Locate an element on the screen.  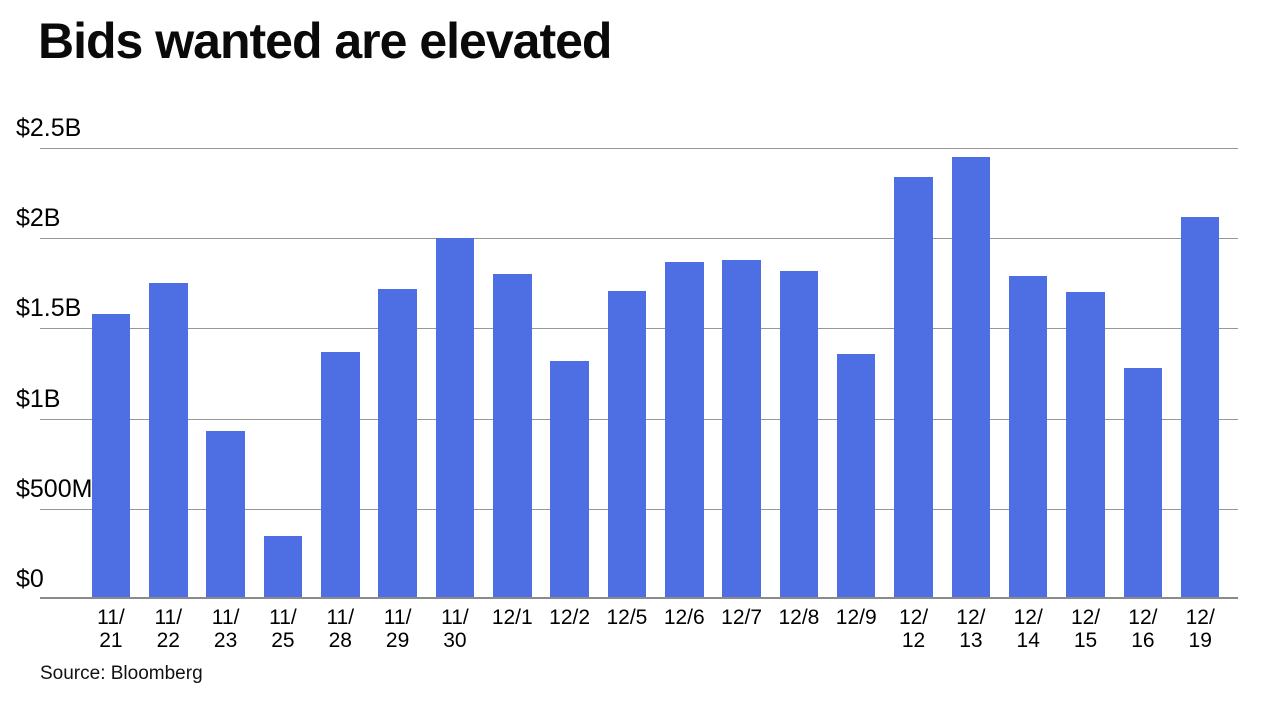
x-axis-label-12/14: 12/ 14 is located at coordinates (1028, 629).